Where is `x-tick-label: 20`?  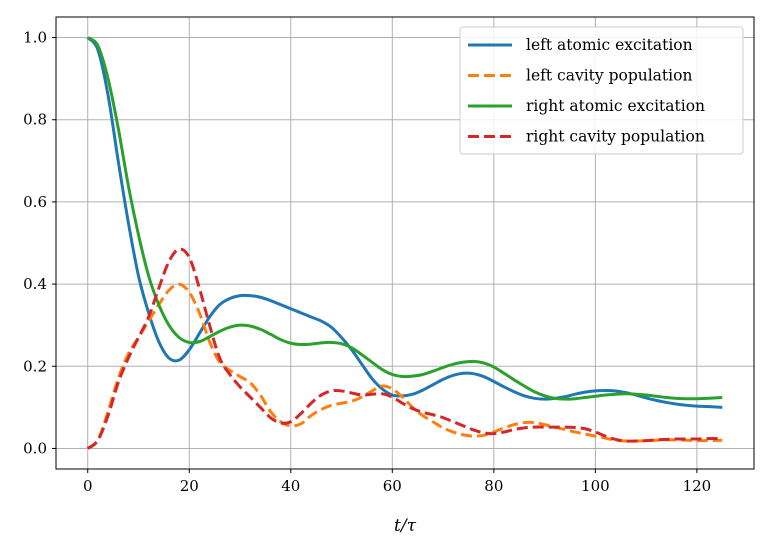 x-tick-label: 20 is located at coordinates (189, 486).